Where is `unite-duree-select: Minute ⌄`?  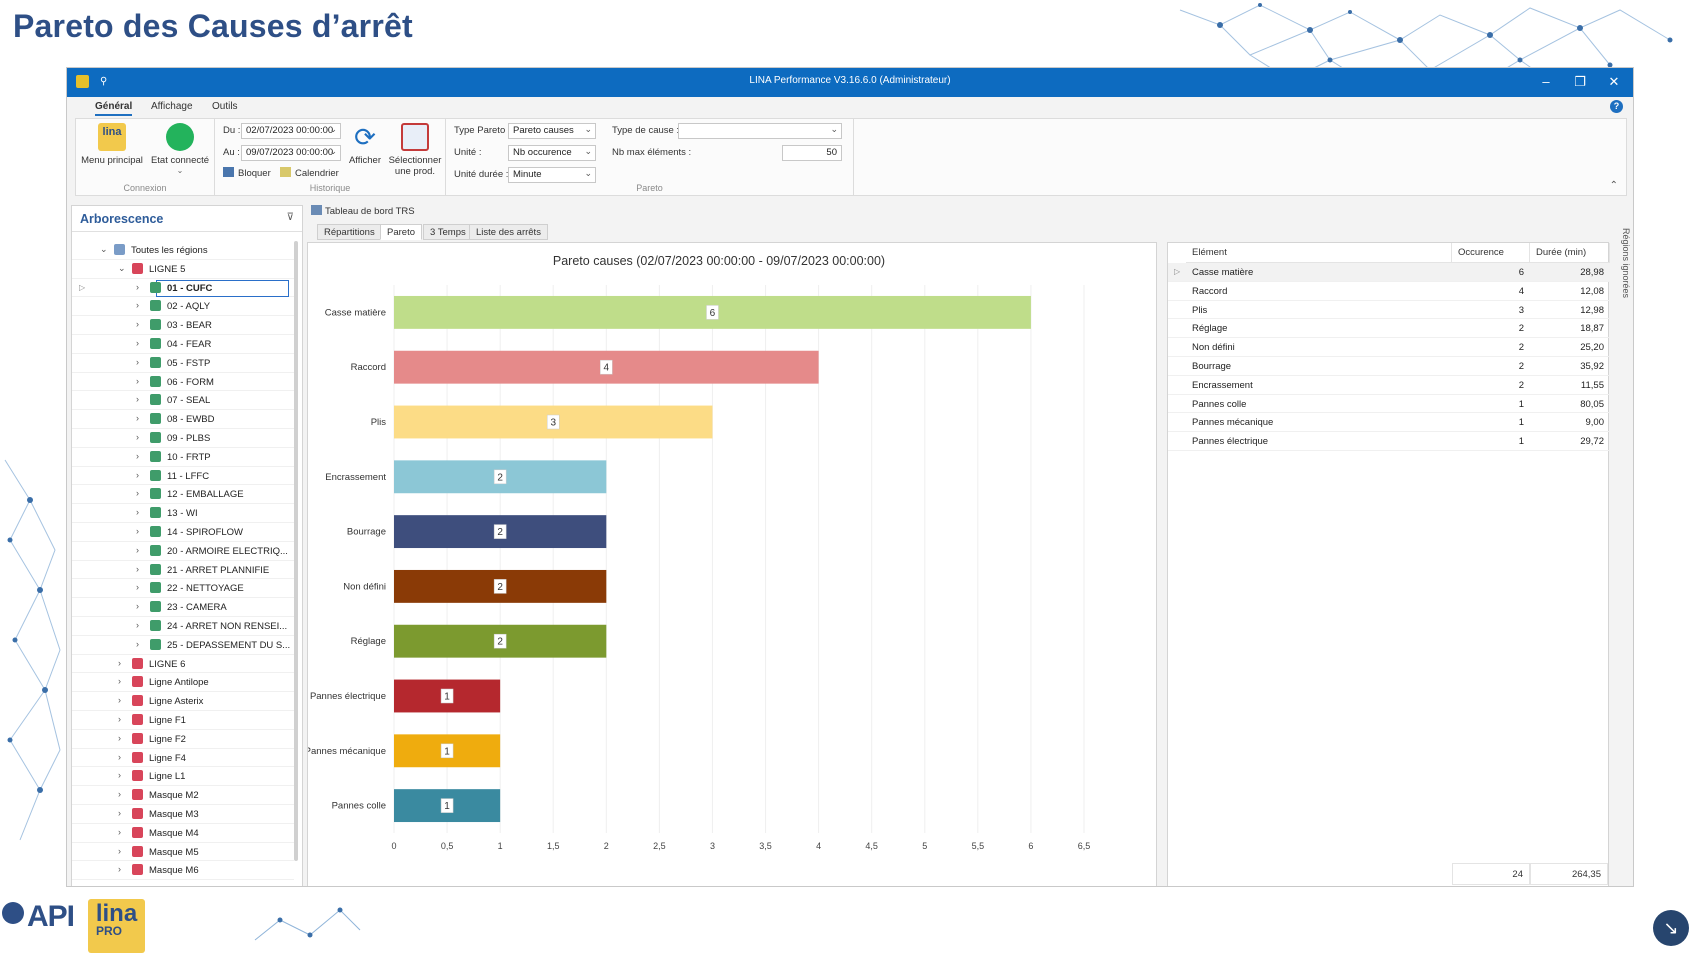 unite-duree-select: Minute ⌄ is located at coordinates (552, 175).